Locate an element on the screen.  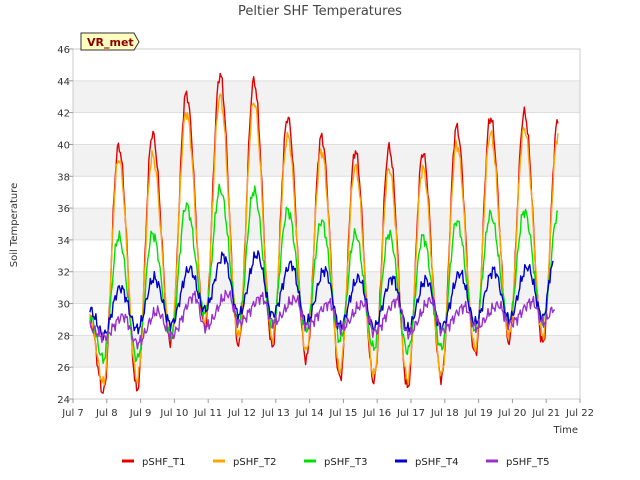
badge-label: VR_met is located at coordinates (110, 42).